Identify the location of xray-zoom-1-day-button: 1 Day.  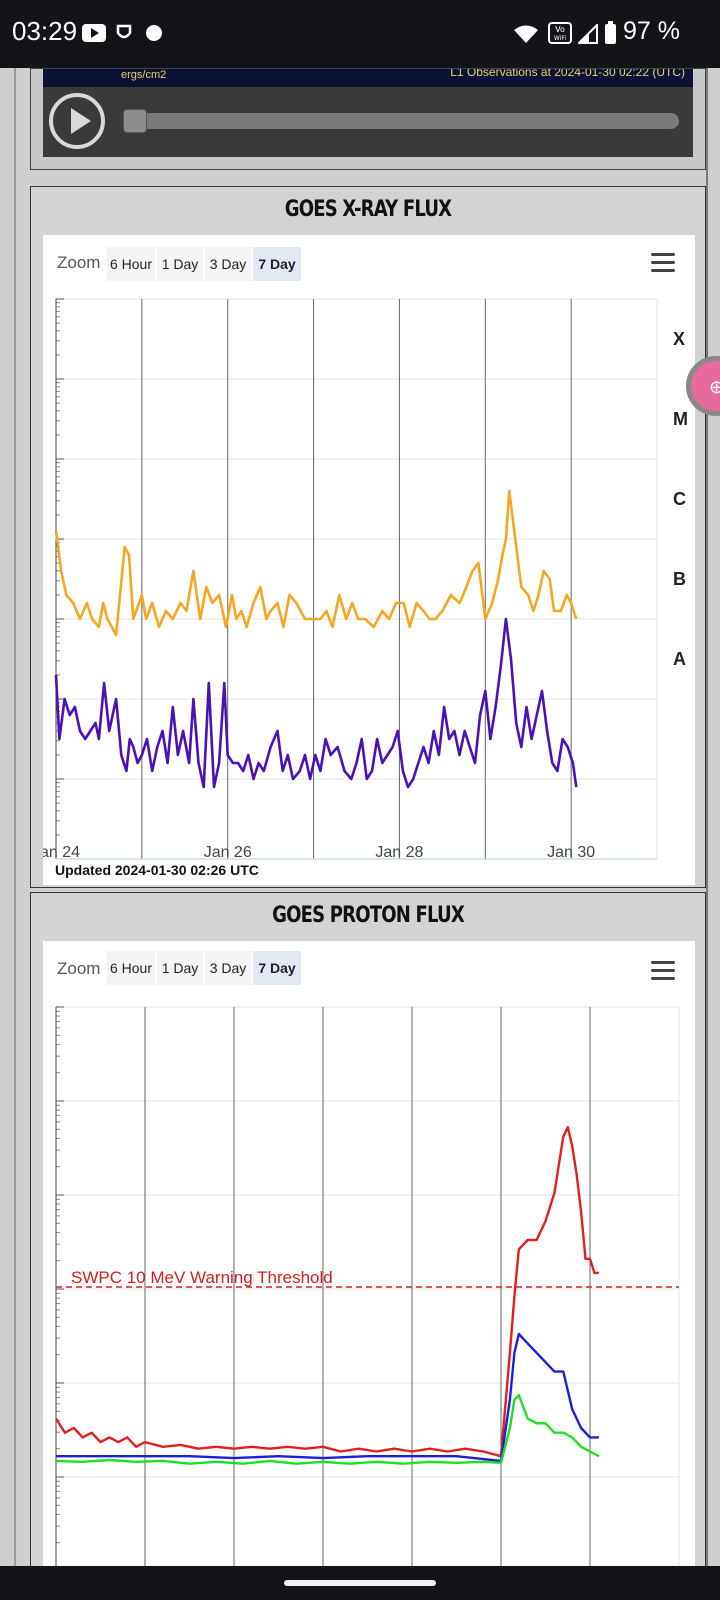
(180, 264).